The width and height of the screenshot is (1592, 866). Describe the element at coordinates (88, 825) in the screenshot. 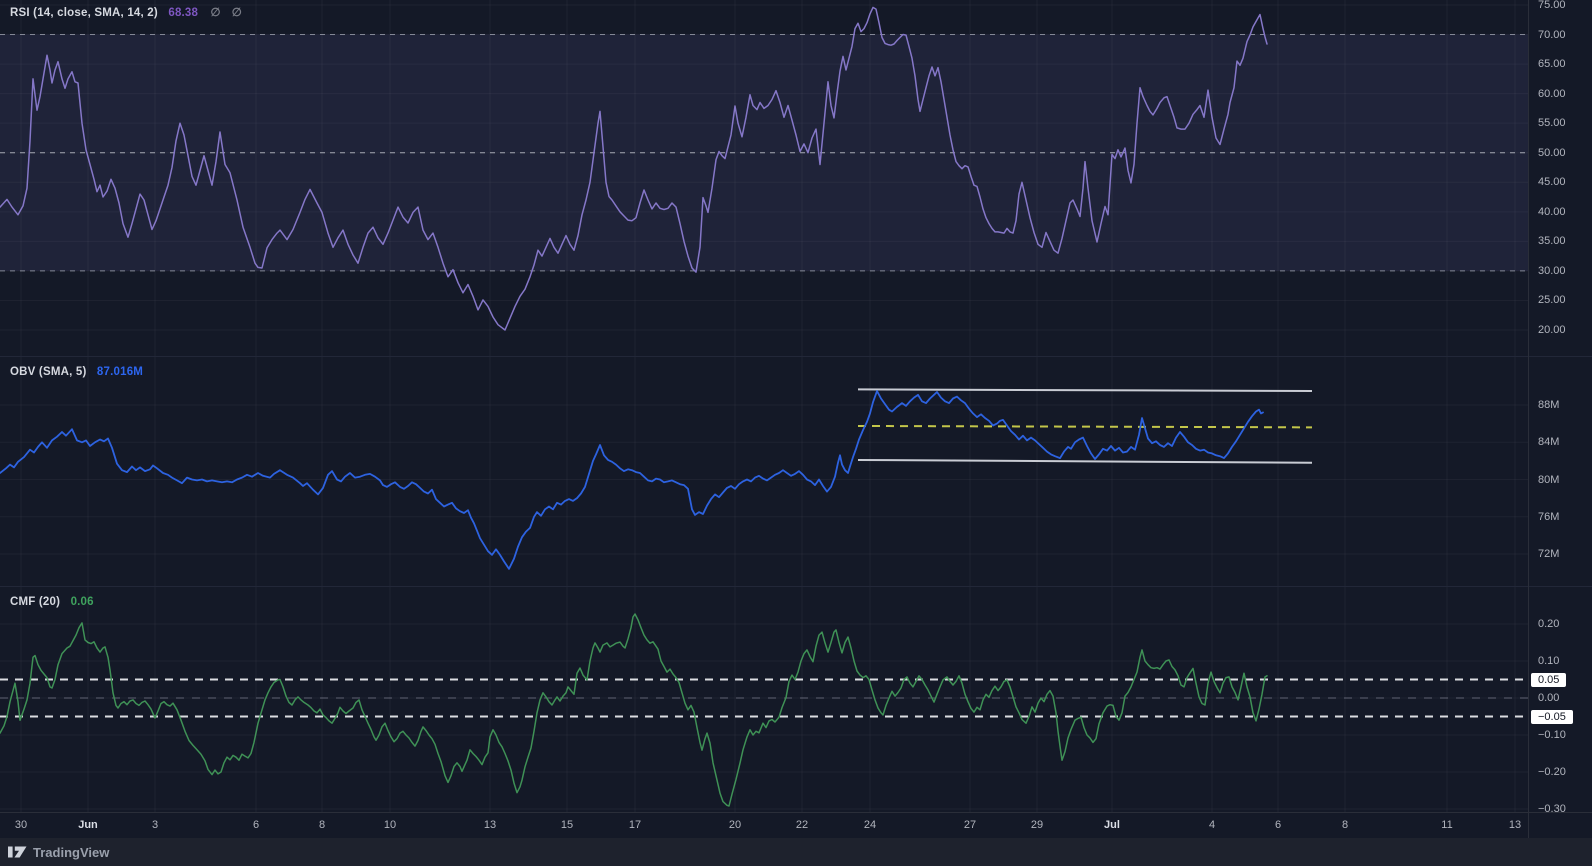

I see `time-tick-label: Jun` at that location.